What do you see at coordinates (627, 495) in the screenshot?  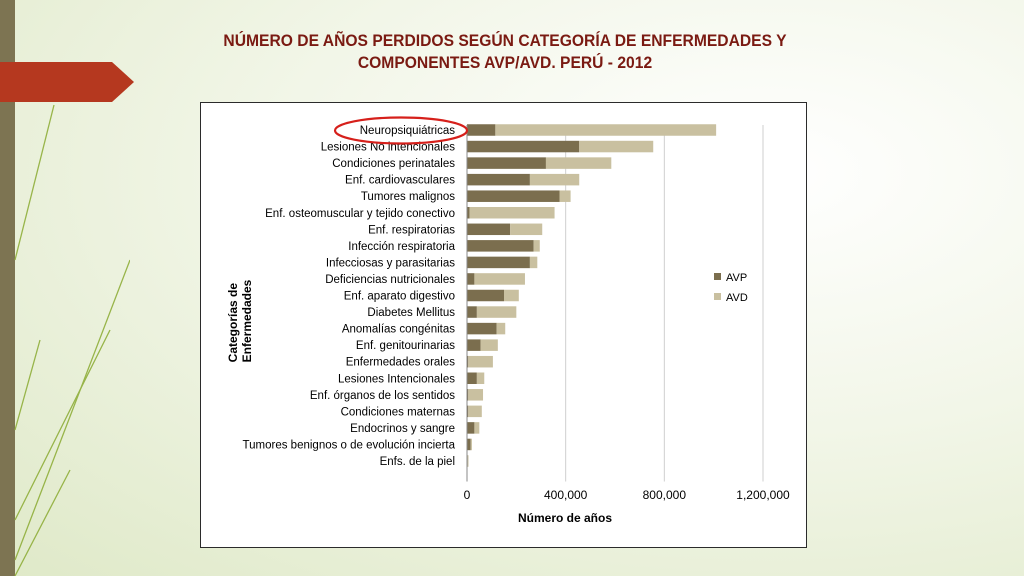 I see `x-tick-labels: 0 400,000 800,000 1,200,000` at bounding box center [627, 495].